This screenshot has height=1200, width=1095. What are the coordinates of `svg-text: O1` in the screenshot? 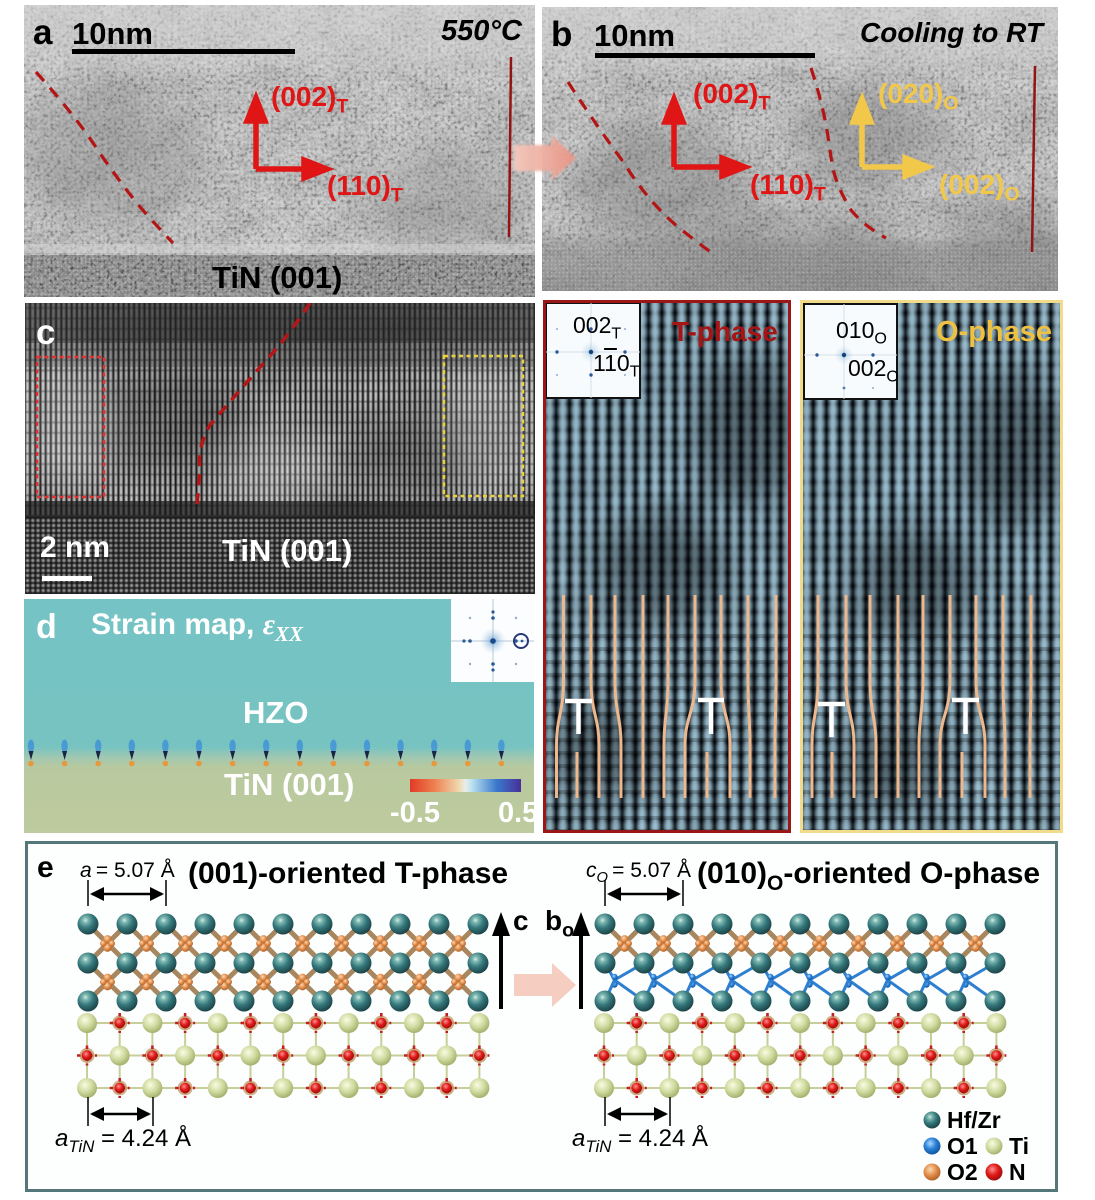 It's located at (962, 1146).